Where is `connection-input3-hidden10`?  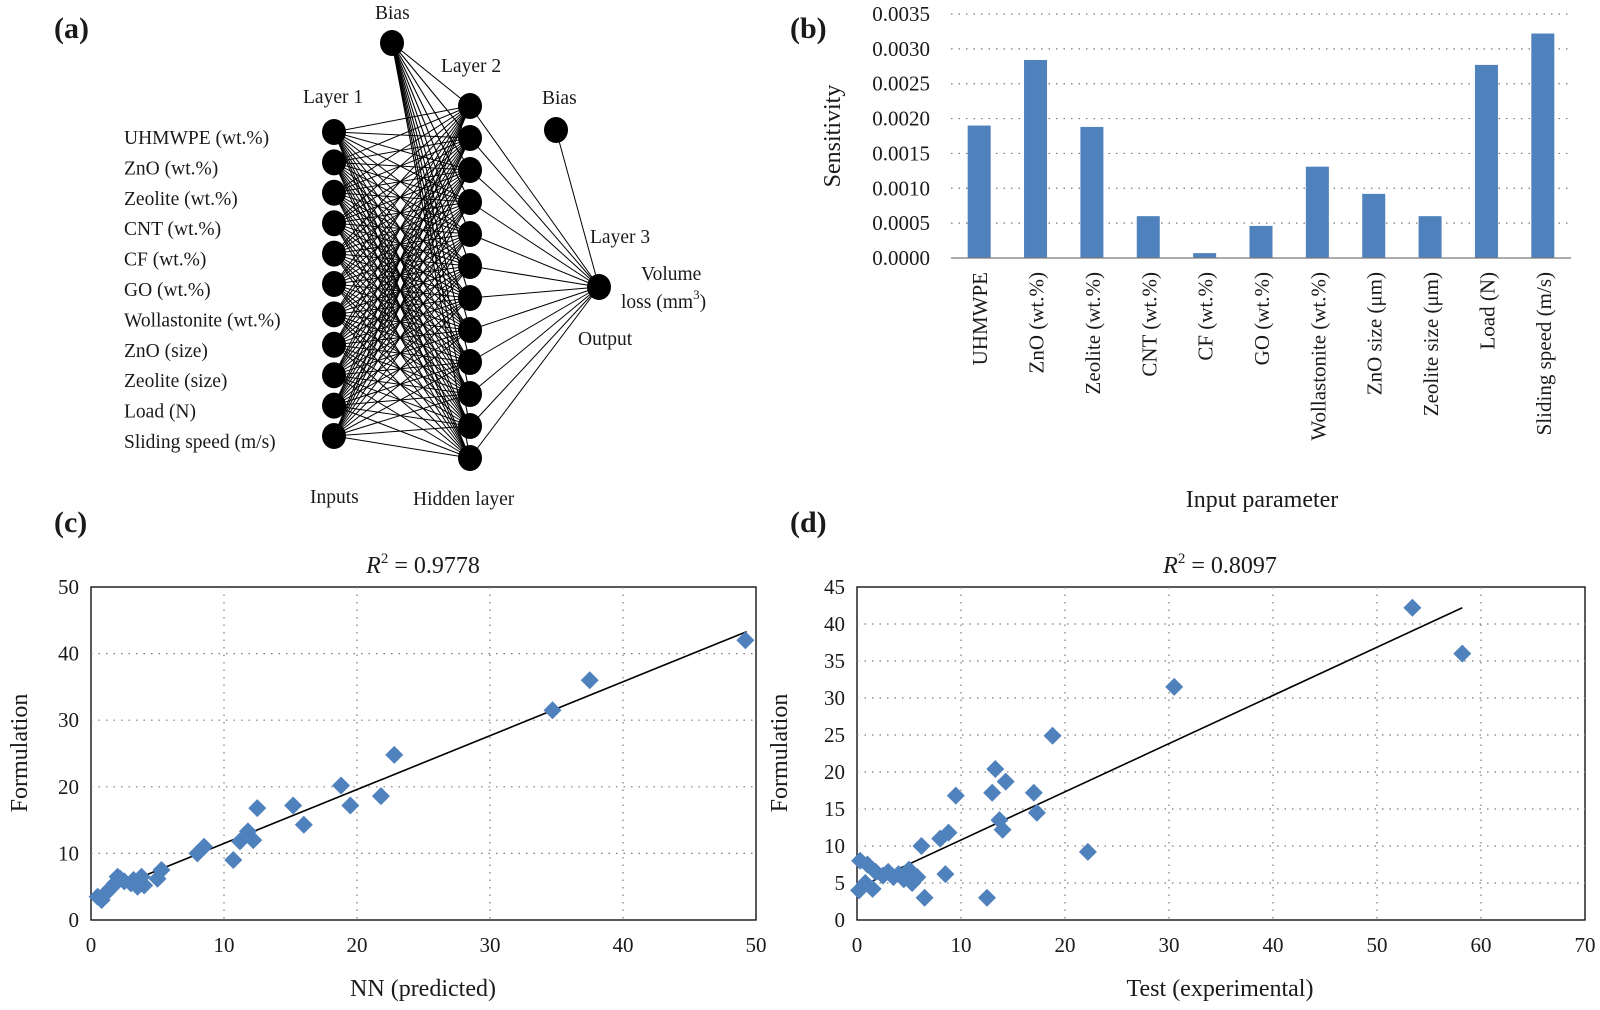
connection-input3-hidden10 is located at coordinates (402, 293).